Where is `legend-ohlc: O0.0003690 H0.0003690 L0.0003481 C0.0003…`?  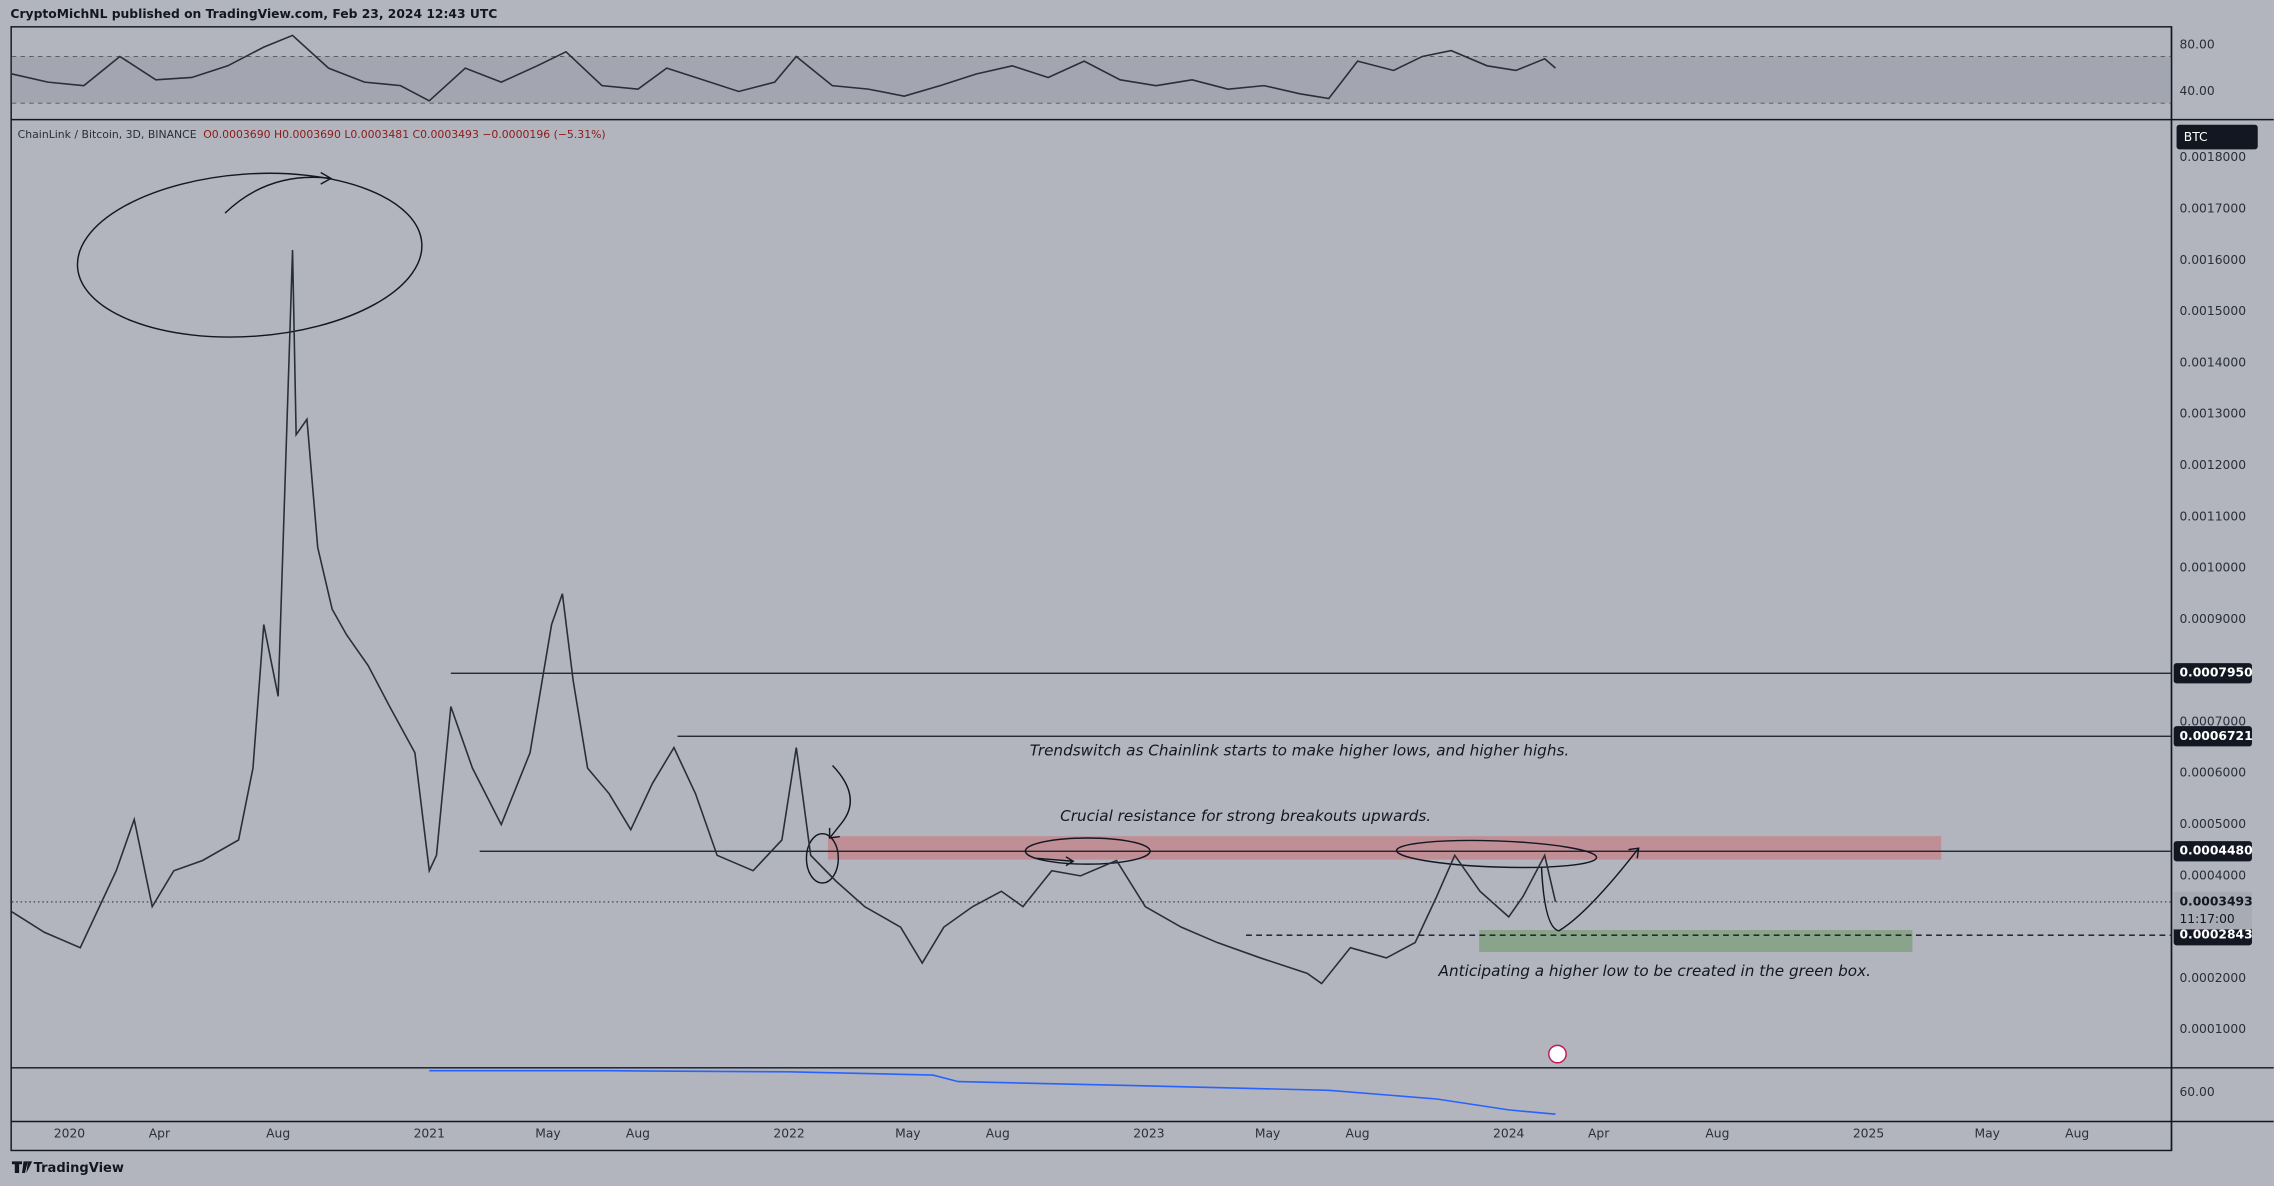 legend-ohlc: O0.0003690 H0.0003690 L0.0003481 C0.0003… is located at coordinates (404, 134).